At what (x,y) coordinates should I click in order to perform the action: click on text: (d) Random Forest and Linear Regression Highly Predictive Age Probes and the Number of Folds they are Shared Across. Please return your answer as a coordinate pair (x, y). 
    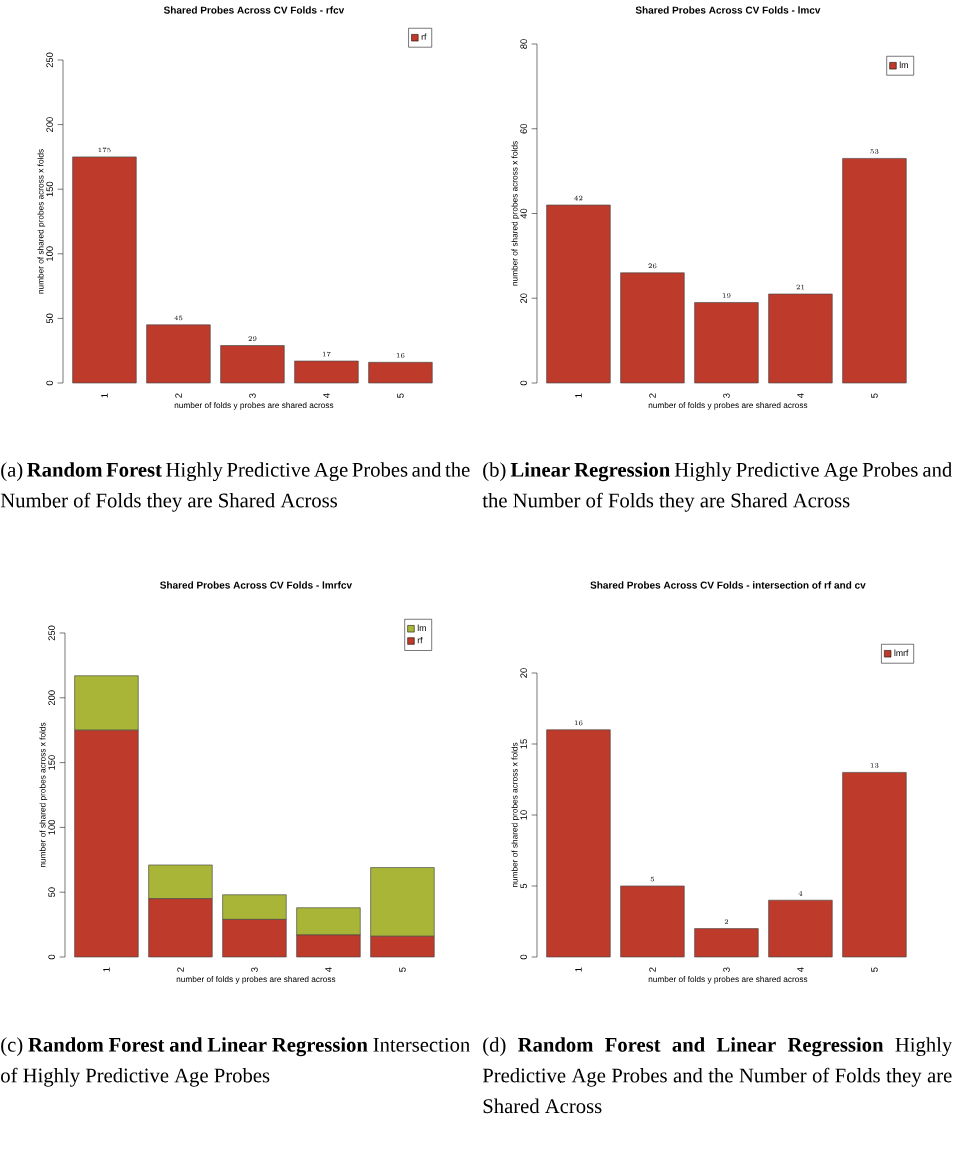
    Looking at the image, I should click on (717, 1075).